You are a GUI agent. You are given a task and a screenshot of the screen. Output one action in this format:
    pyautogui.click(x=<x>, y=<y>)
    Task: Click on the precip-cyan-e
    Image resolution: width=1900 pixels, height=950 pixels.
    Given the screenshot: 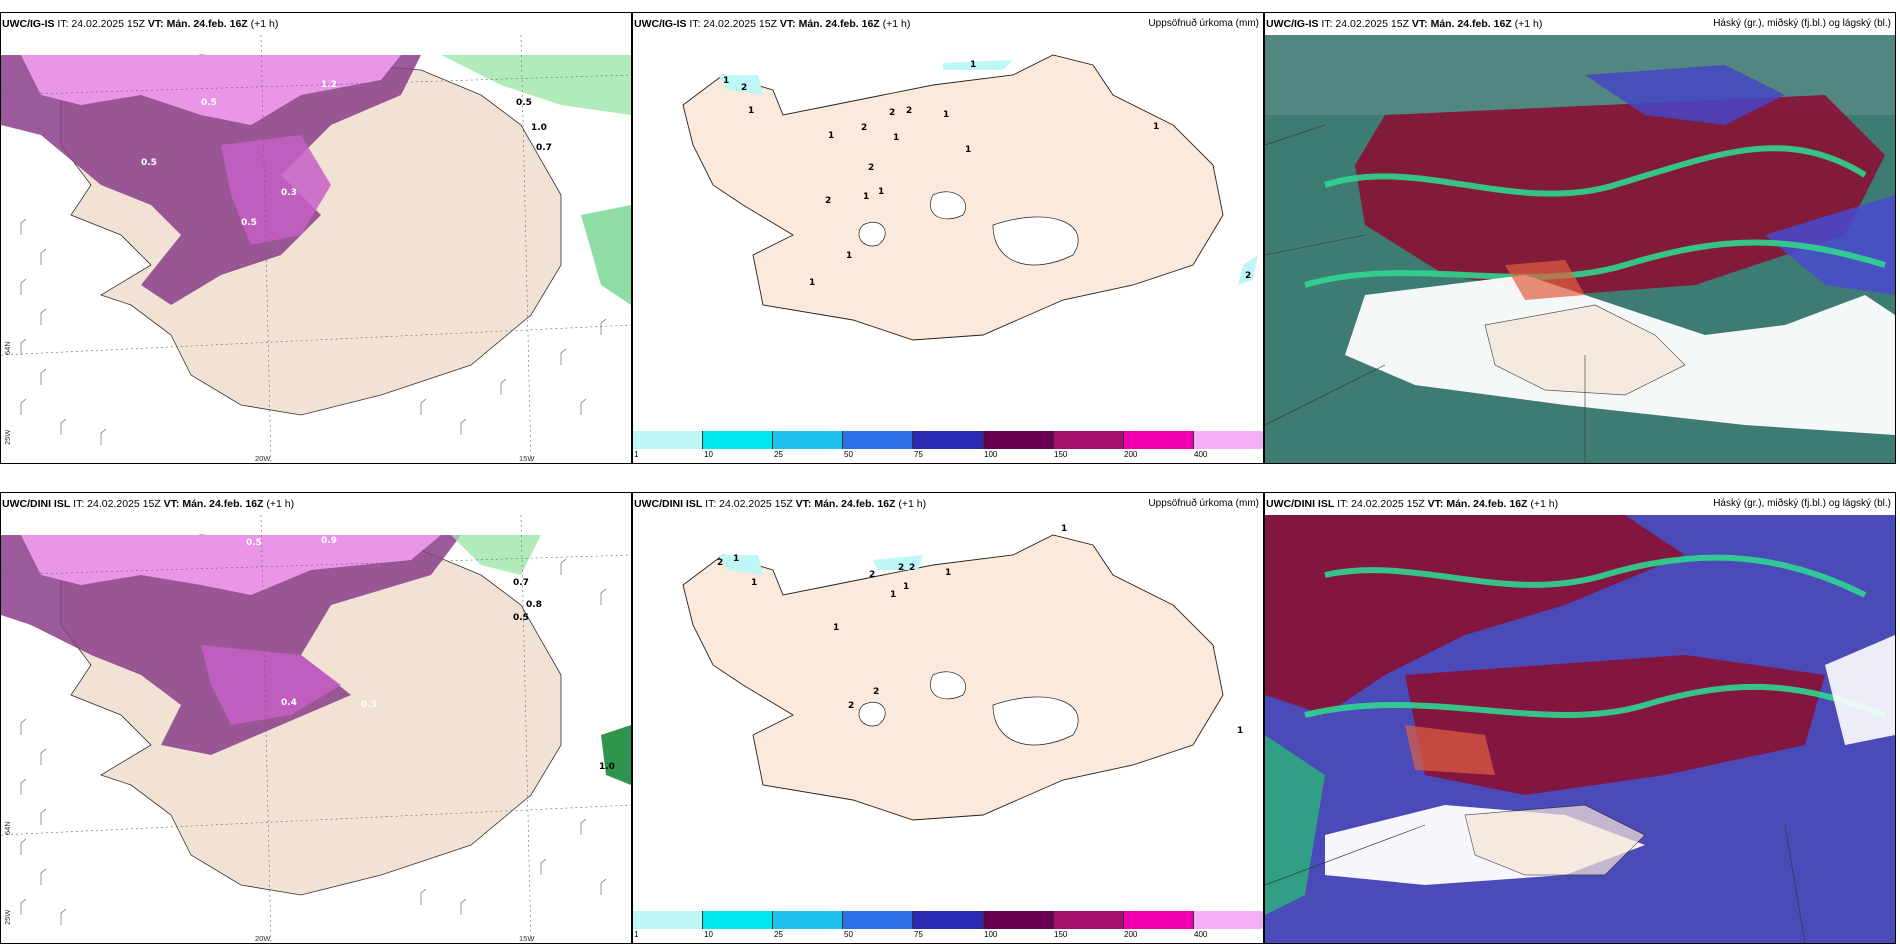 What is the action you would take?
    pyautogui.click(x=1248, y=270)
    